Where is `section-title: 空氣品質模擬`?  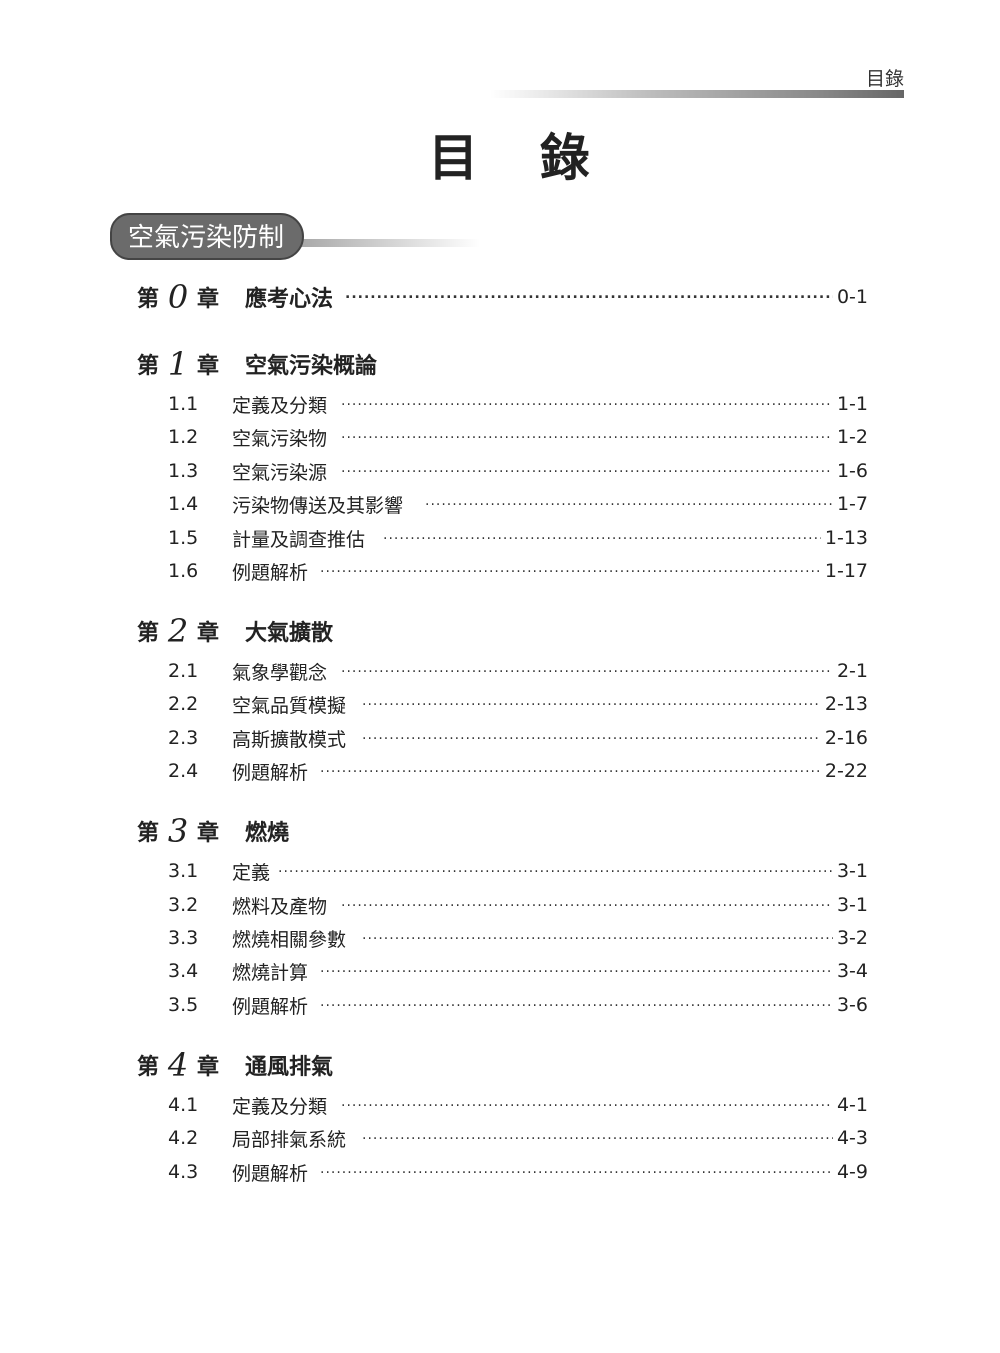 section-title: 空氣品質模擬 is located at coordinates (289, 705).